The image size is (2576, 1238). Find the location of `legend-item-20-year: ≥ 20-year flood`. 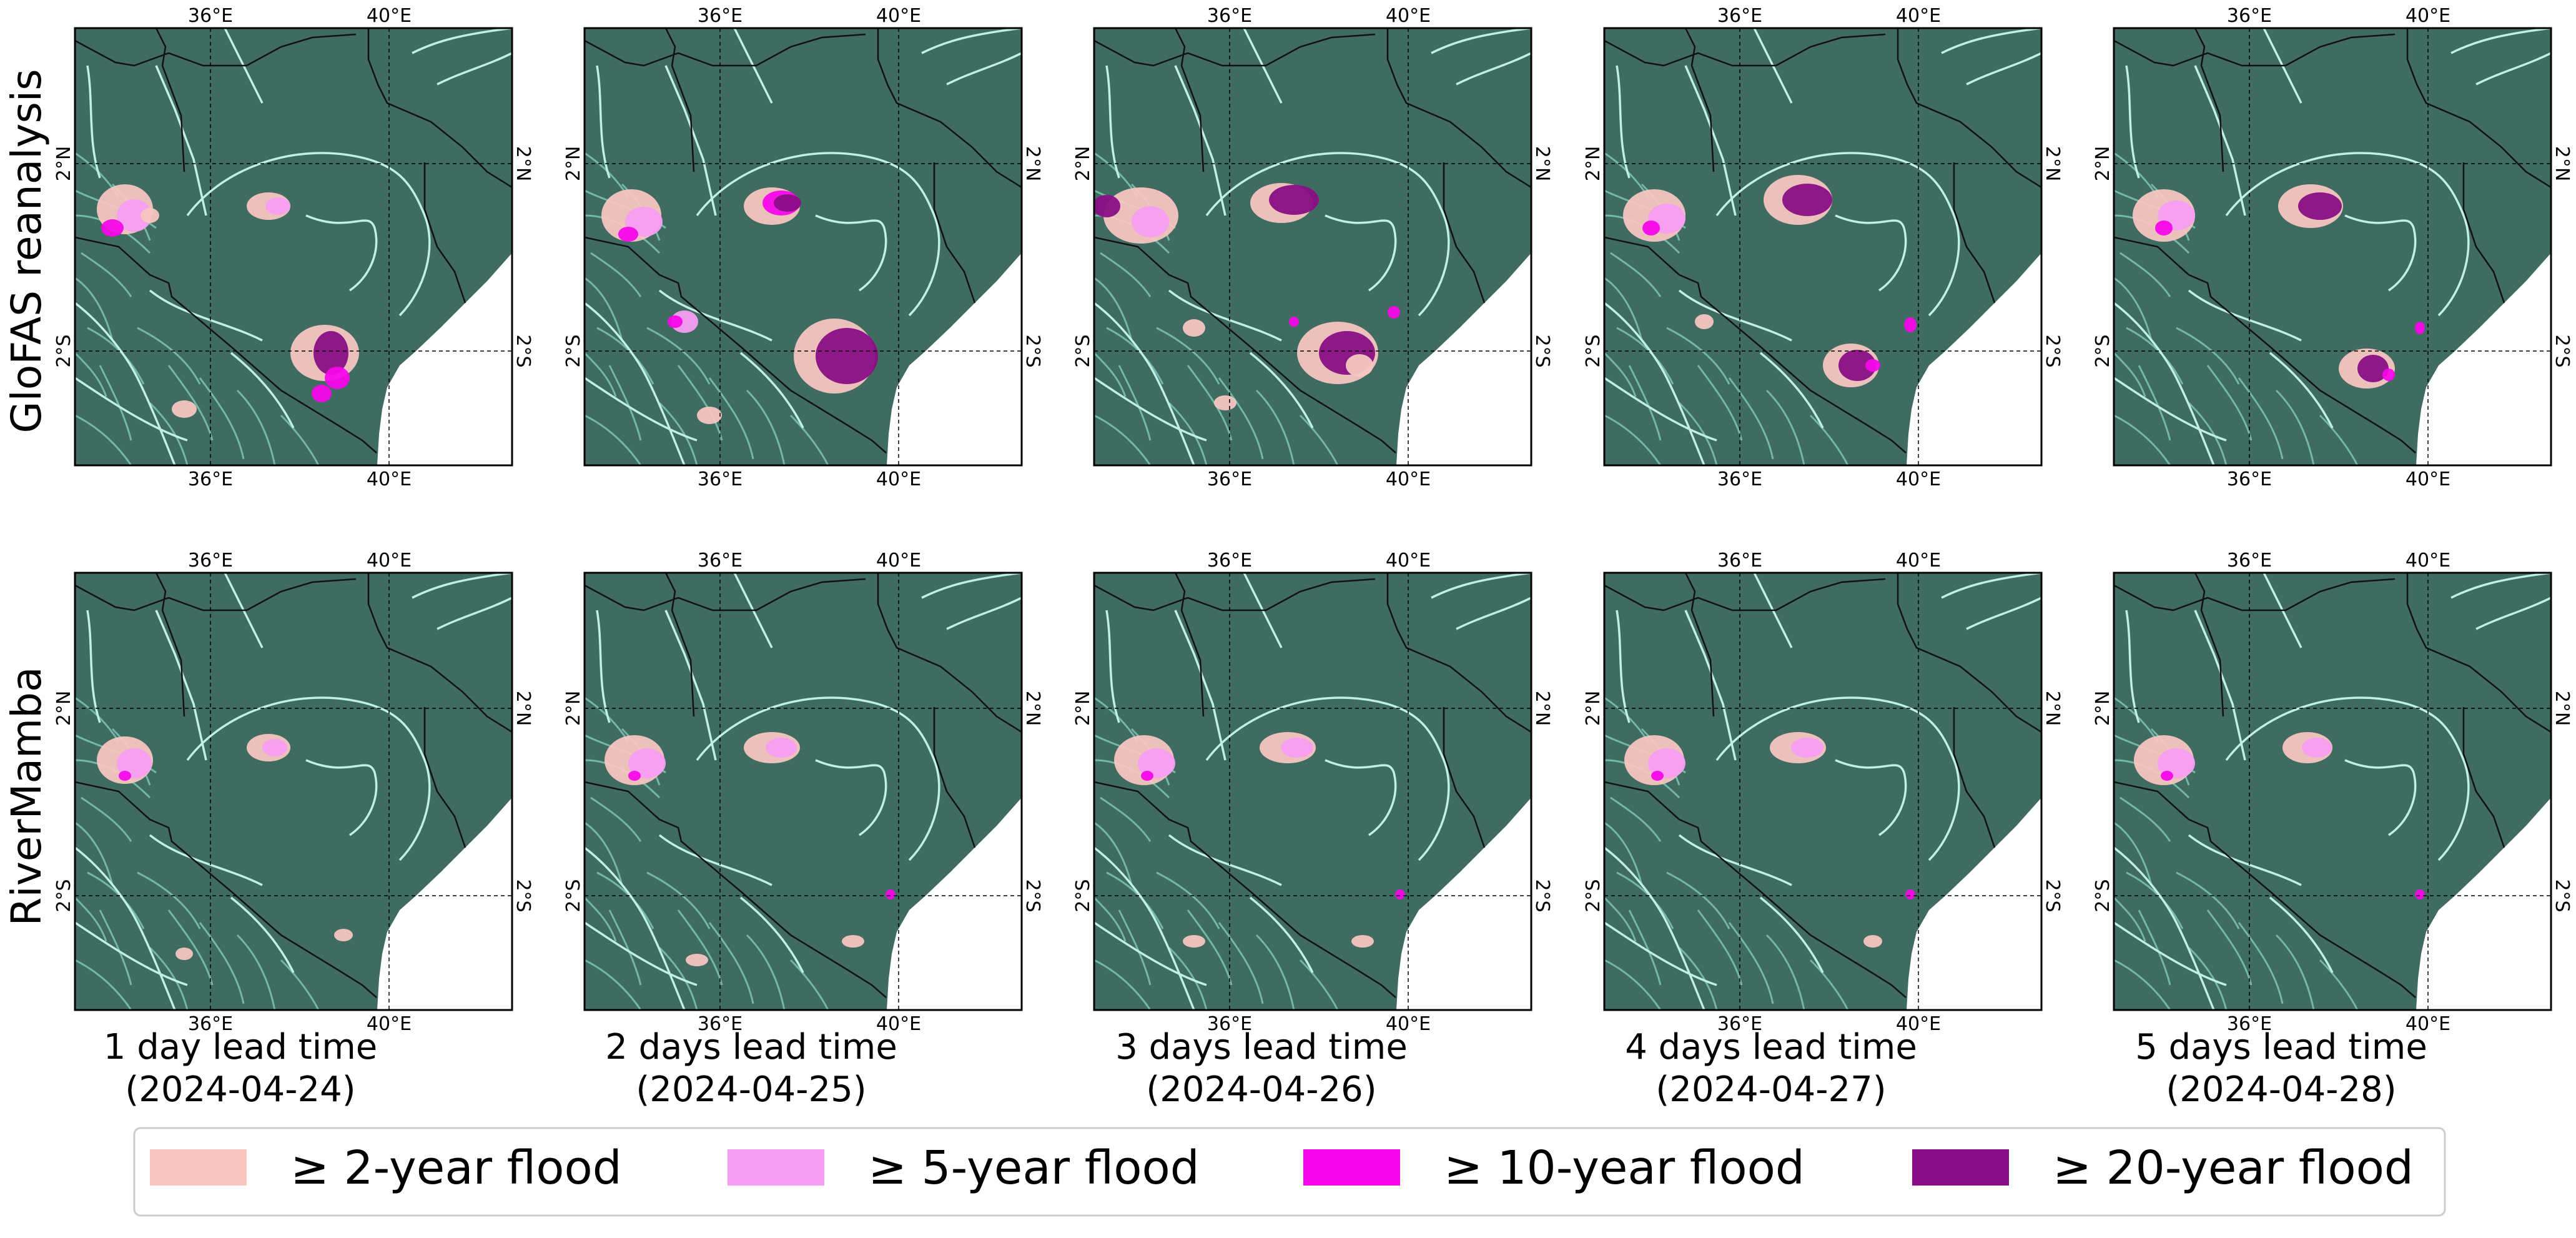

legend-item-20-year: ≥ 20-year flood is located at coordinates (2163, 1168).